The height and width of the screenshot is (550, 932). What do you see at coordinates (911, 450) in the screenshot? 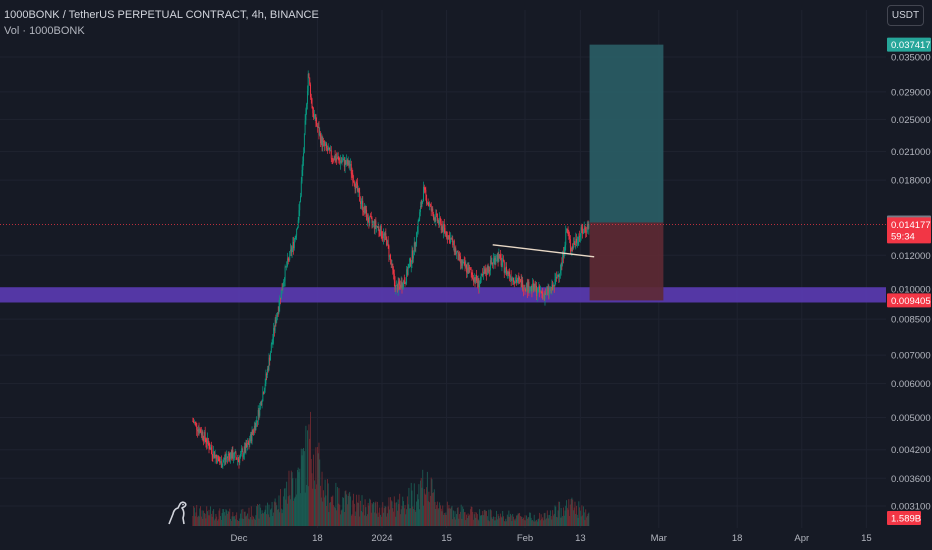
I see `price-axis-label: 0.004200` at bounding box center [911, 450].